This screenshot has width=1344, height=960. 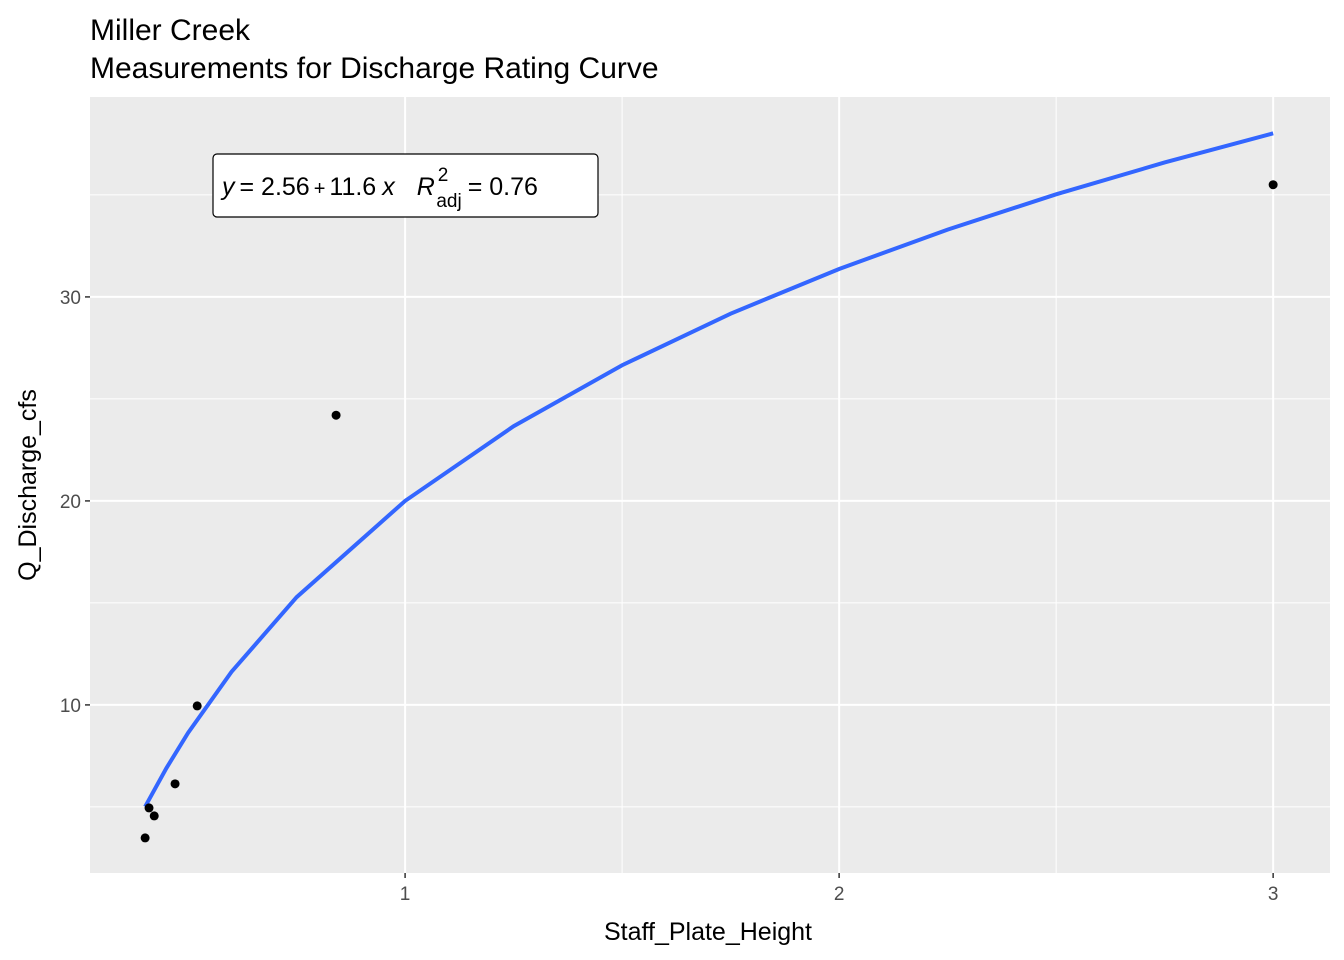 What do you see at coordinates (503, 187) in the screenshot?
I see `annotation-part: = 0.76` at bounding box center [503, 187].